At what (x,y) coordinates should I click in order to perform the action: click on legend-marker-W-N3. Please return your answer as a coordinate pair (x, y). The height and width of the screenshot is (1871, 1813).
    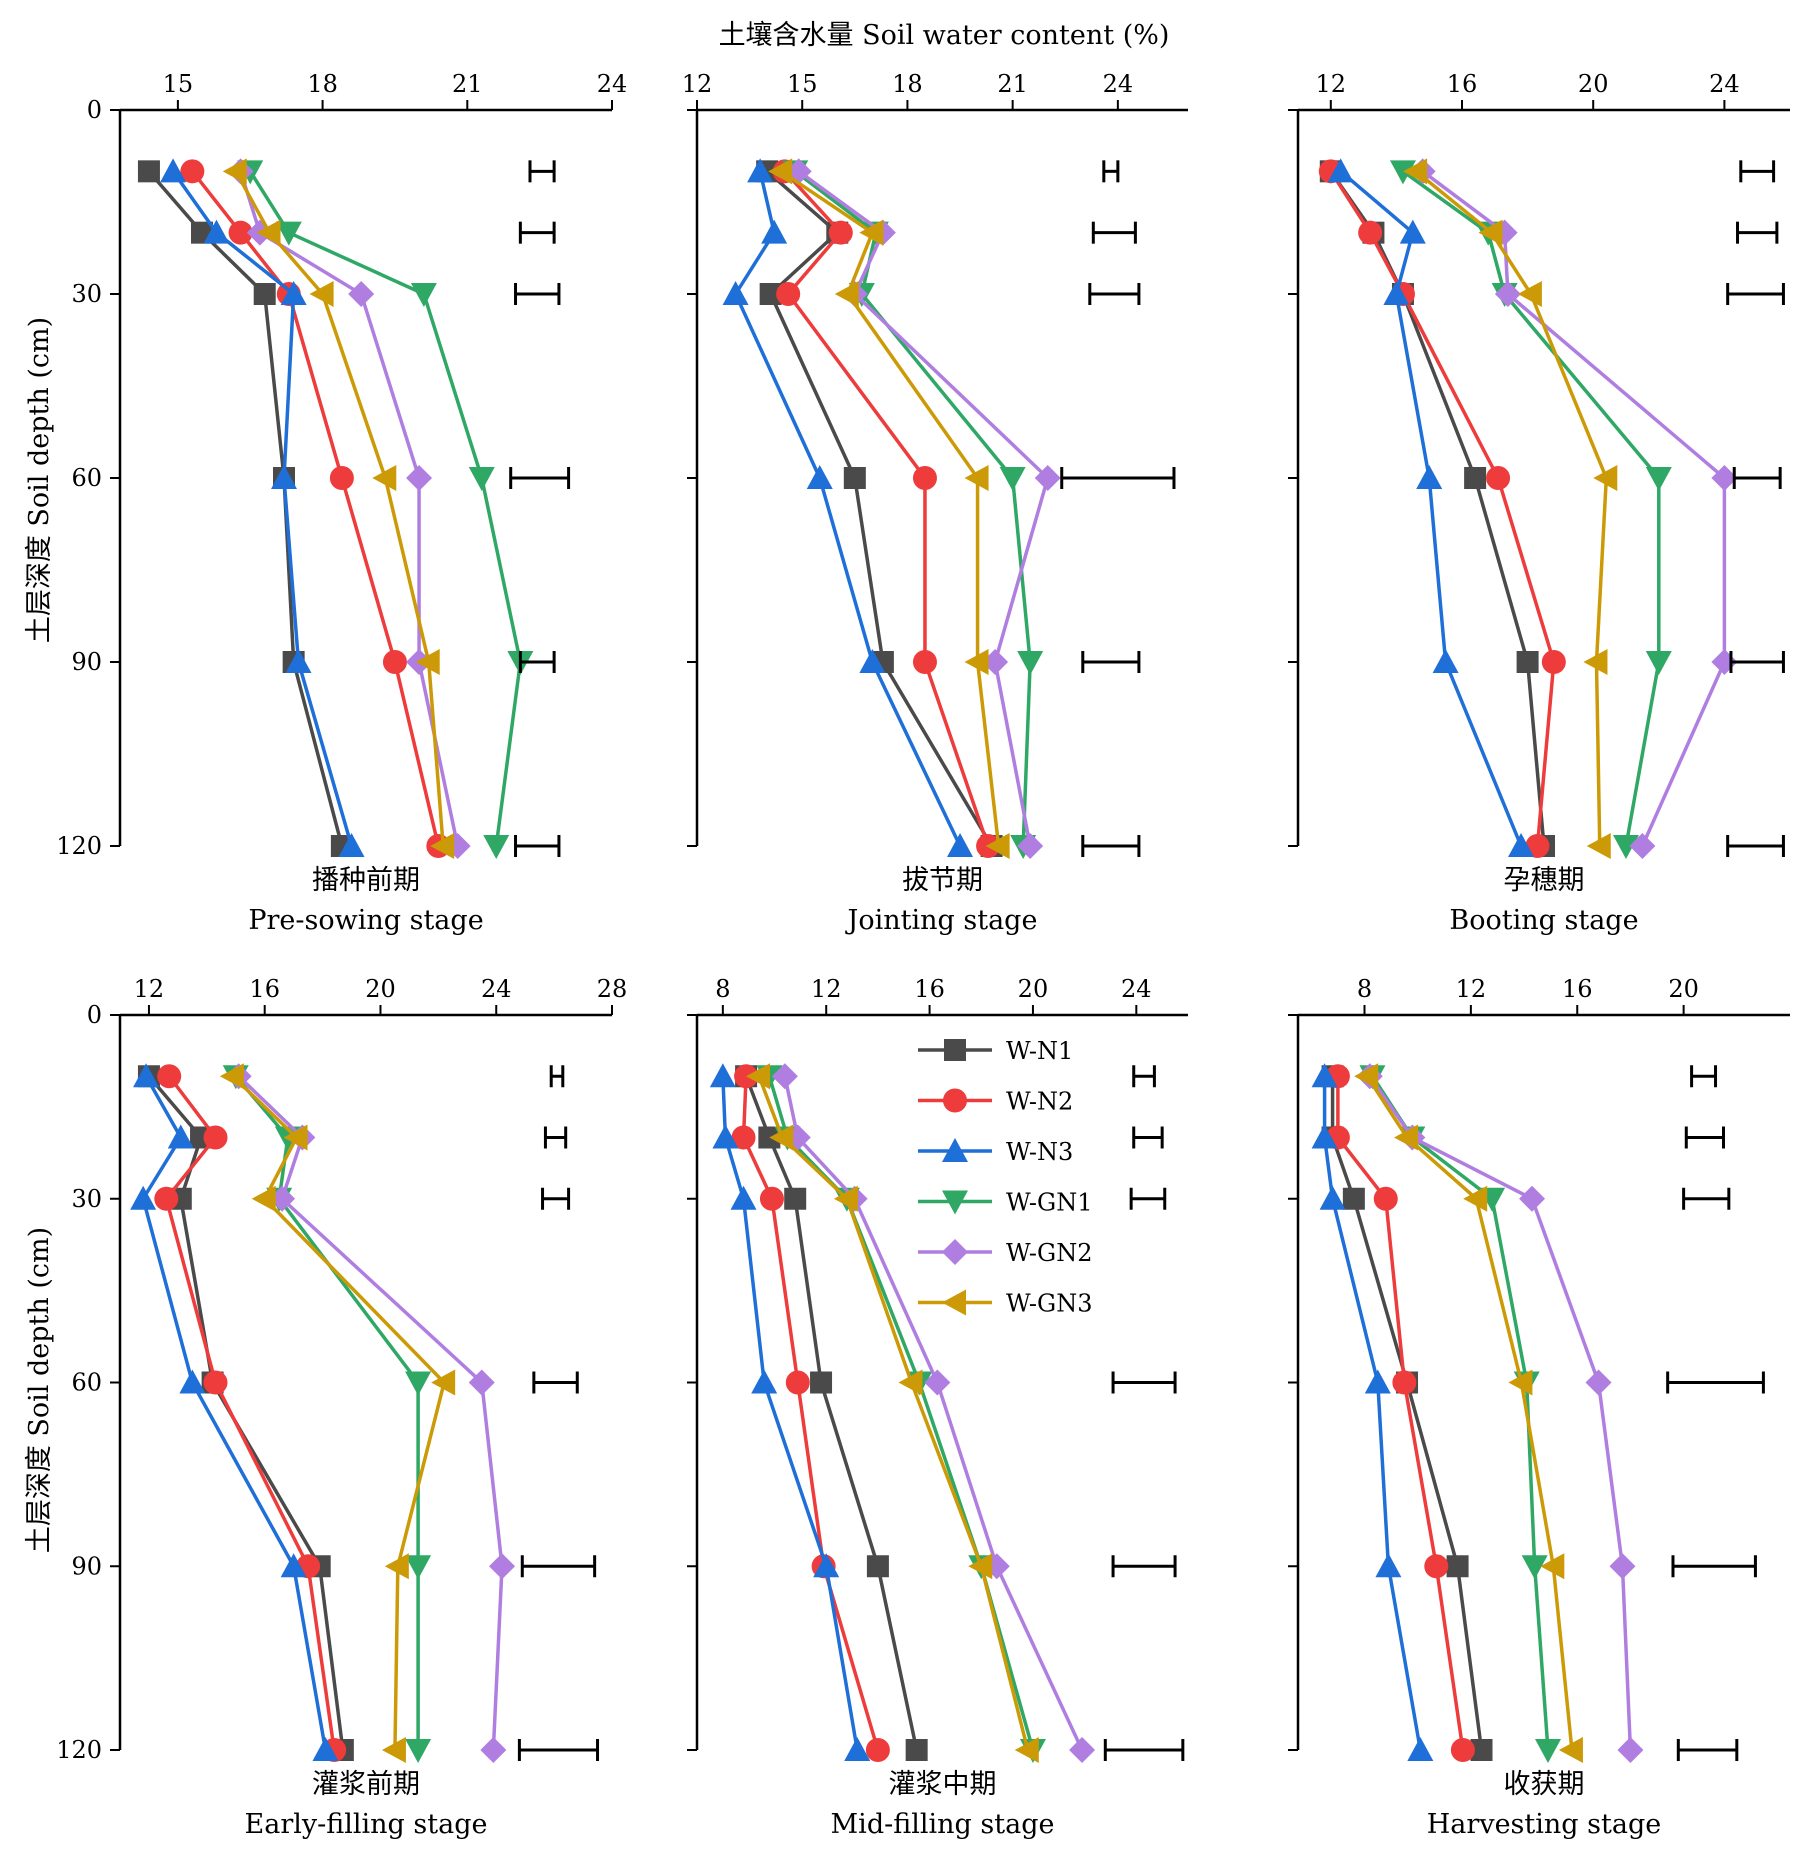
    Looking at the image, I should click on (955, 1150).